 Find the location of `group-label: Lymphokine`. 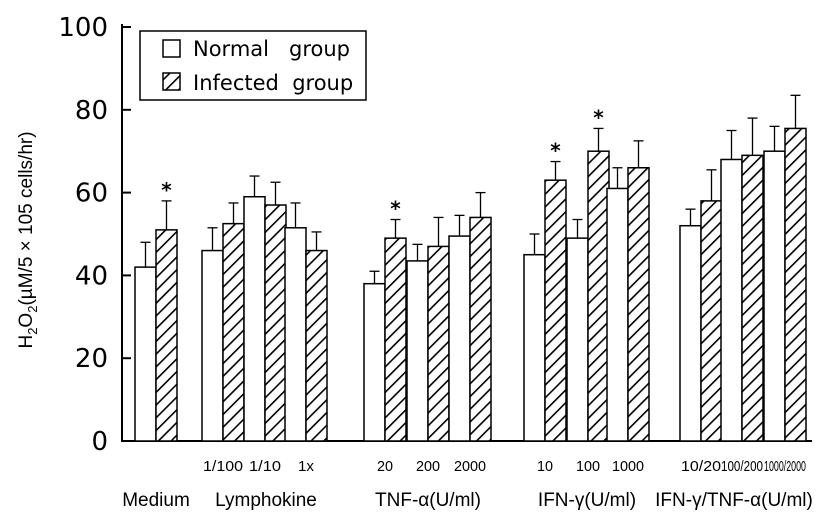

group-label: Lymphokine is located at coordinates (266, 500).